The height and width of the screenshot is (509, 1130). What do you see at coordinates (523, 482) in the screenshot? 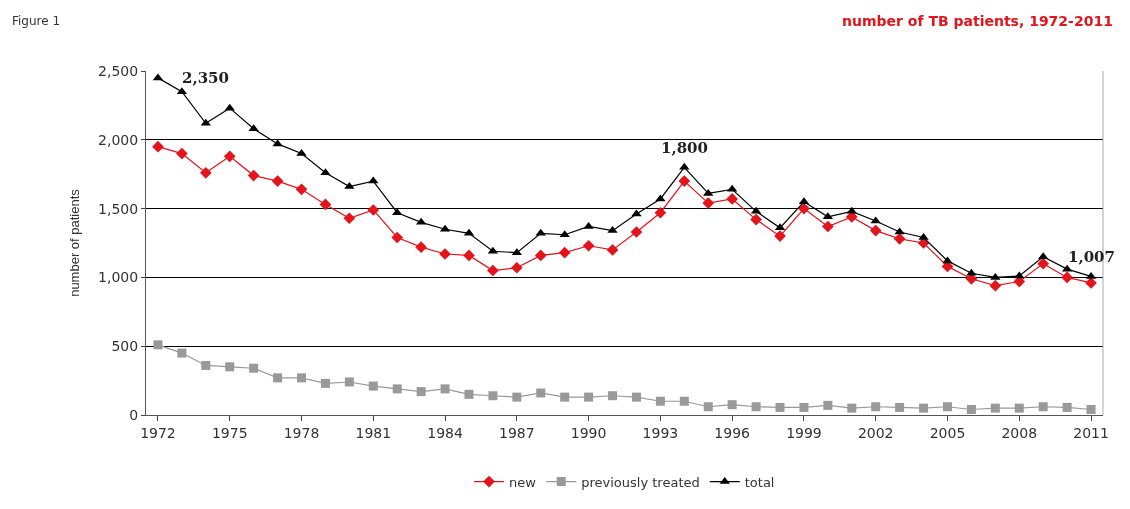
I see `legend-label: new` at bounding box center [523, 482].